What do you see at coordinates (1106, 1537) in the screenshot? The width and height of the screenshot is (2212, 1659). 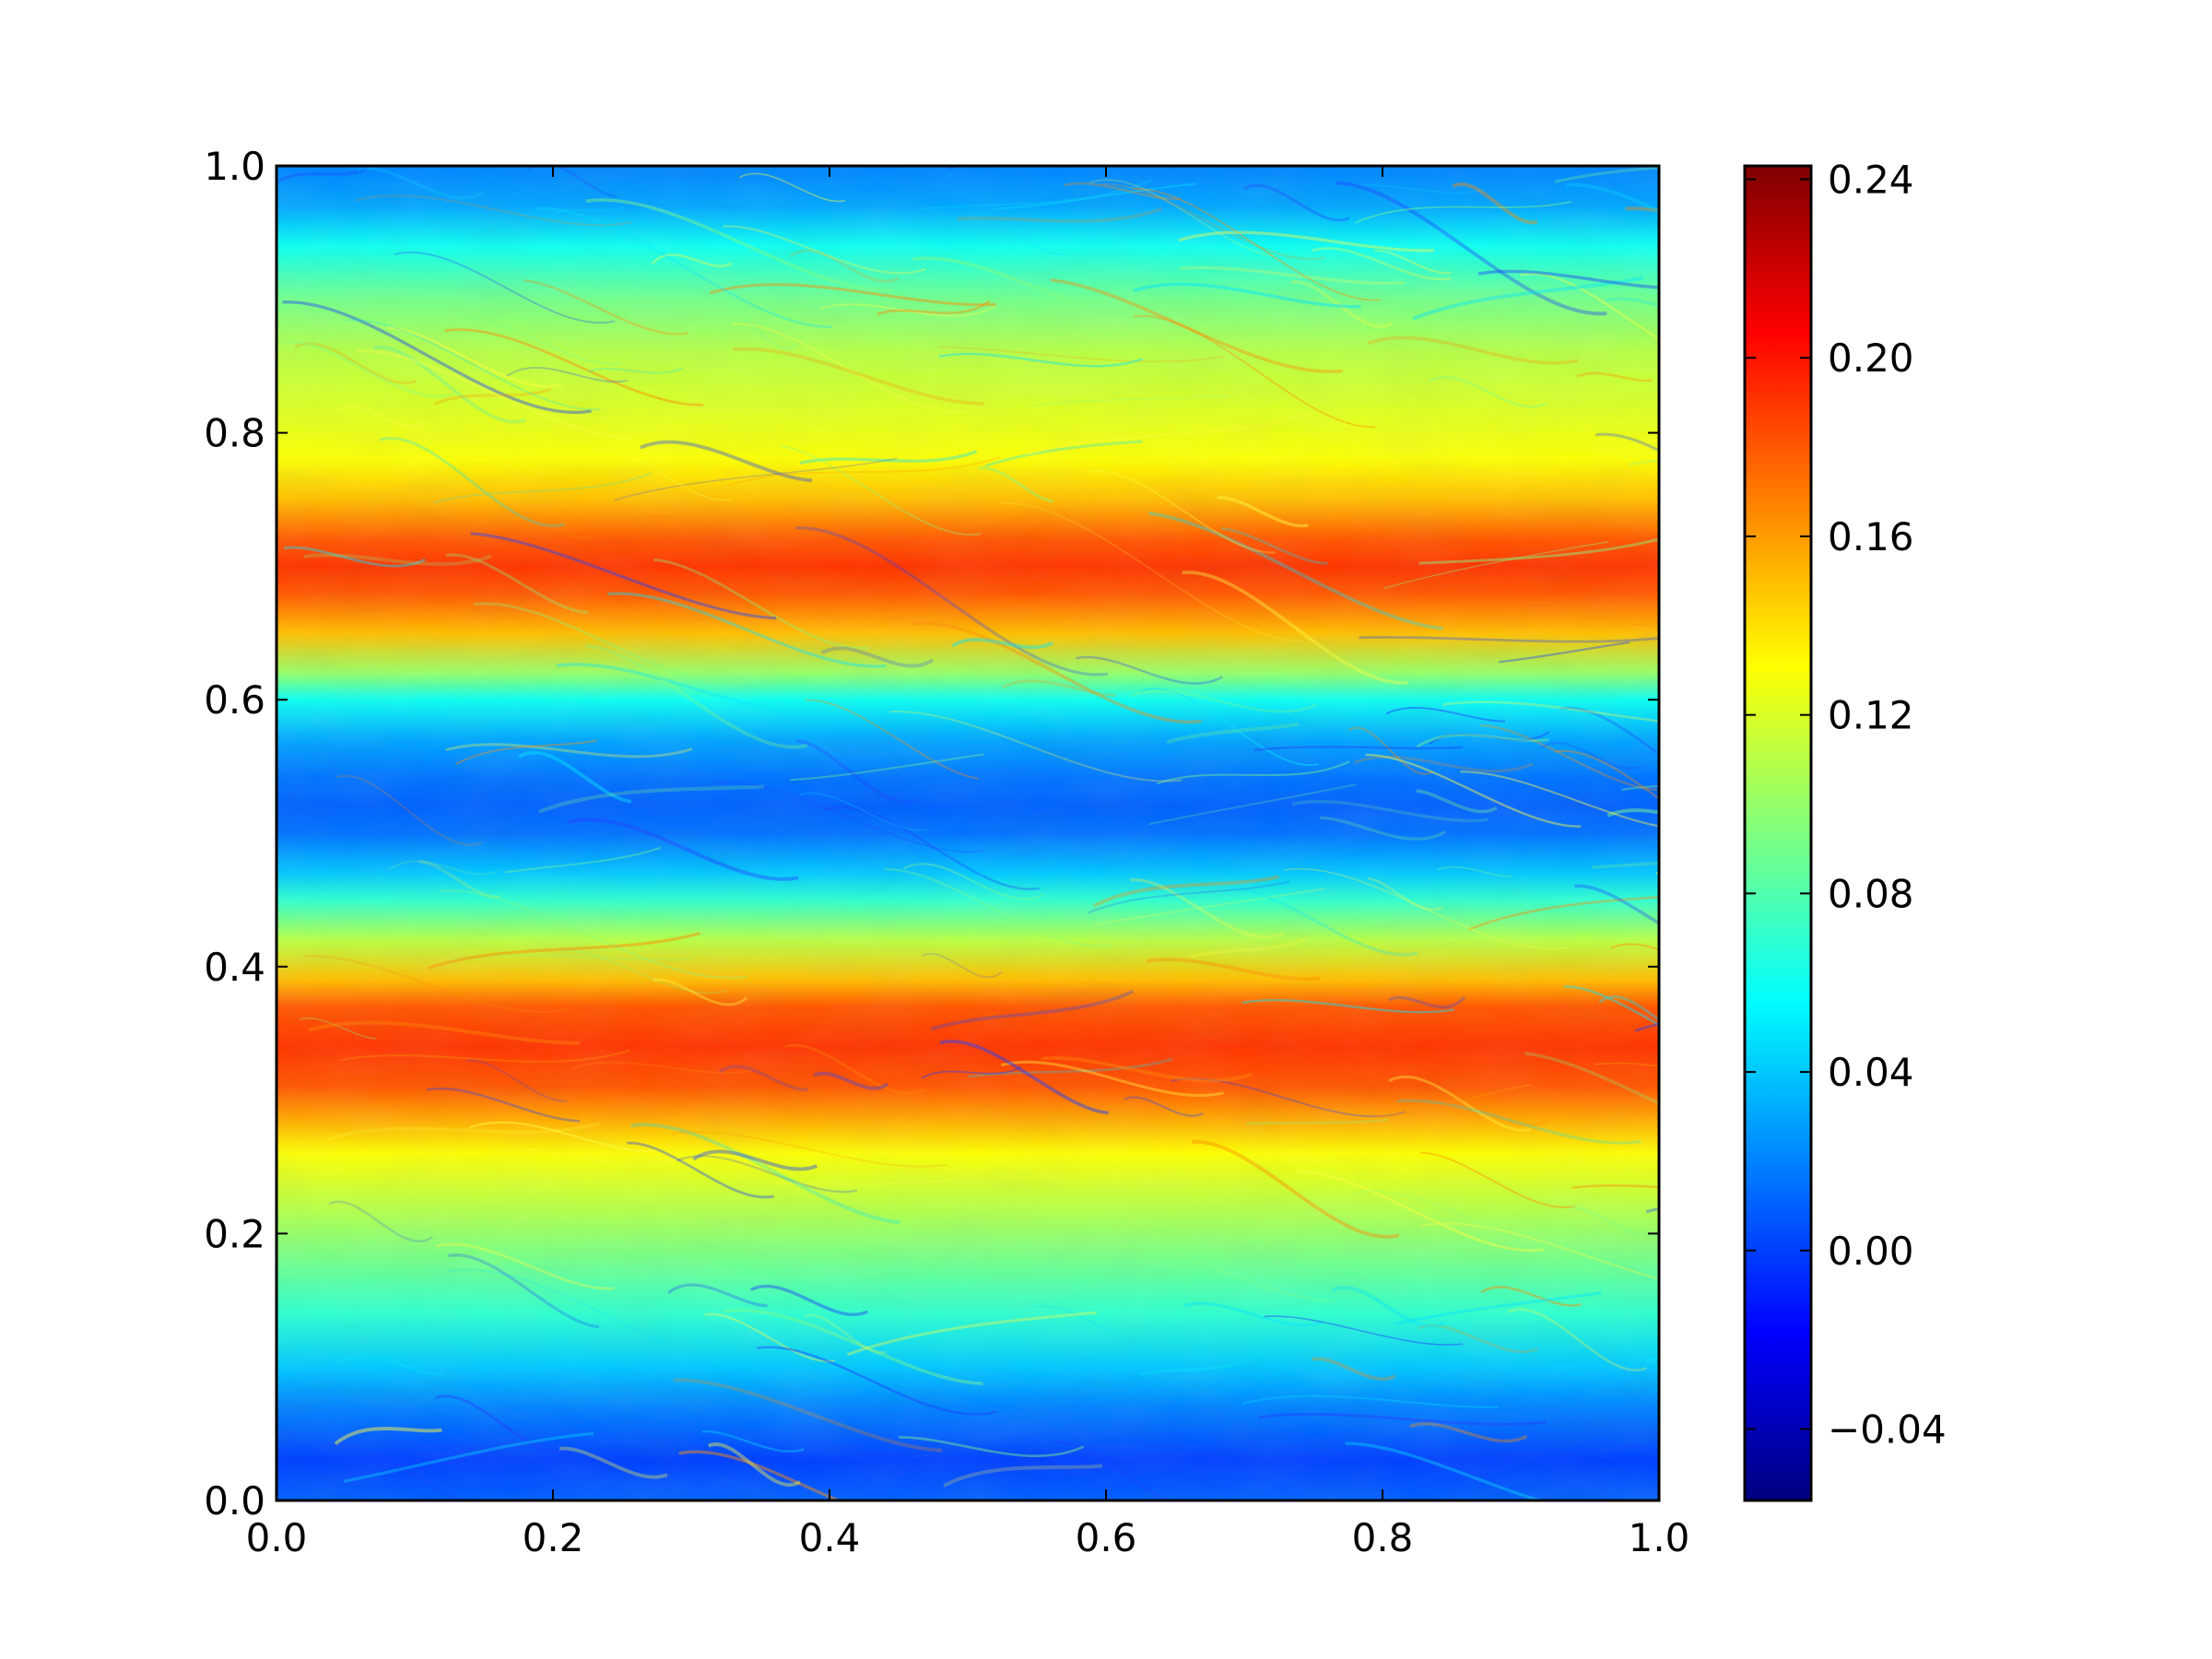 I see `x-tick-label: 0.6` at bounding box center [1106, 1537].